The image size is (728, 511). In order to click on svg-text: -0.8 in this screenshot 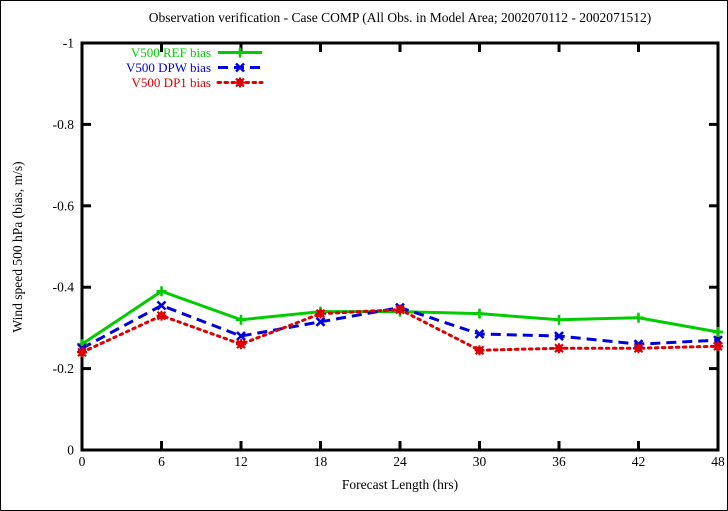, I will do `click(64, 124)`.